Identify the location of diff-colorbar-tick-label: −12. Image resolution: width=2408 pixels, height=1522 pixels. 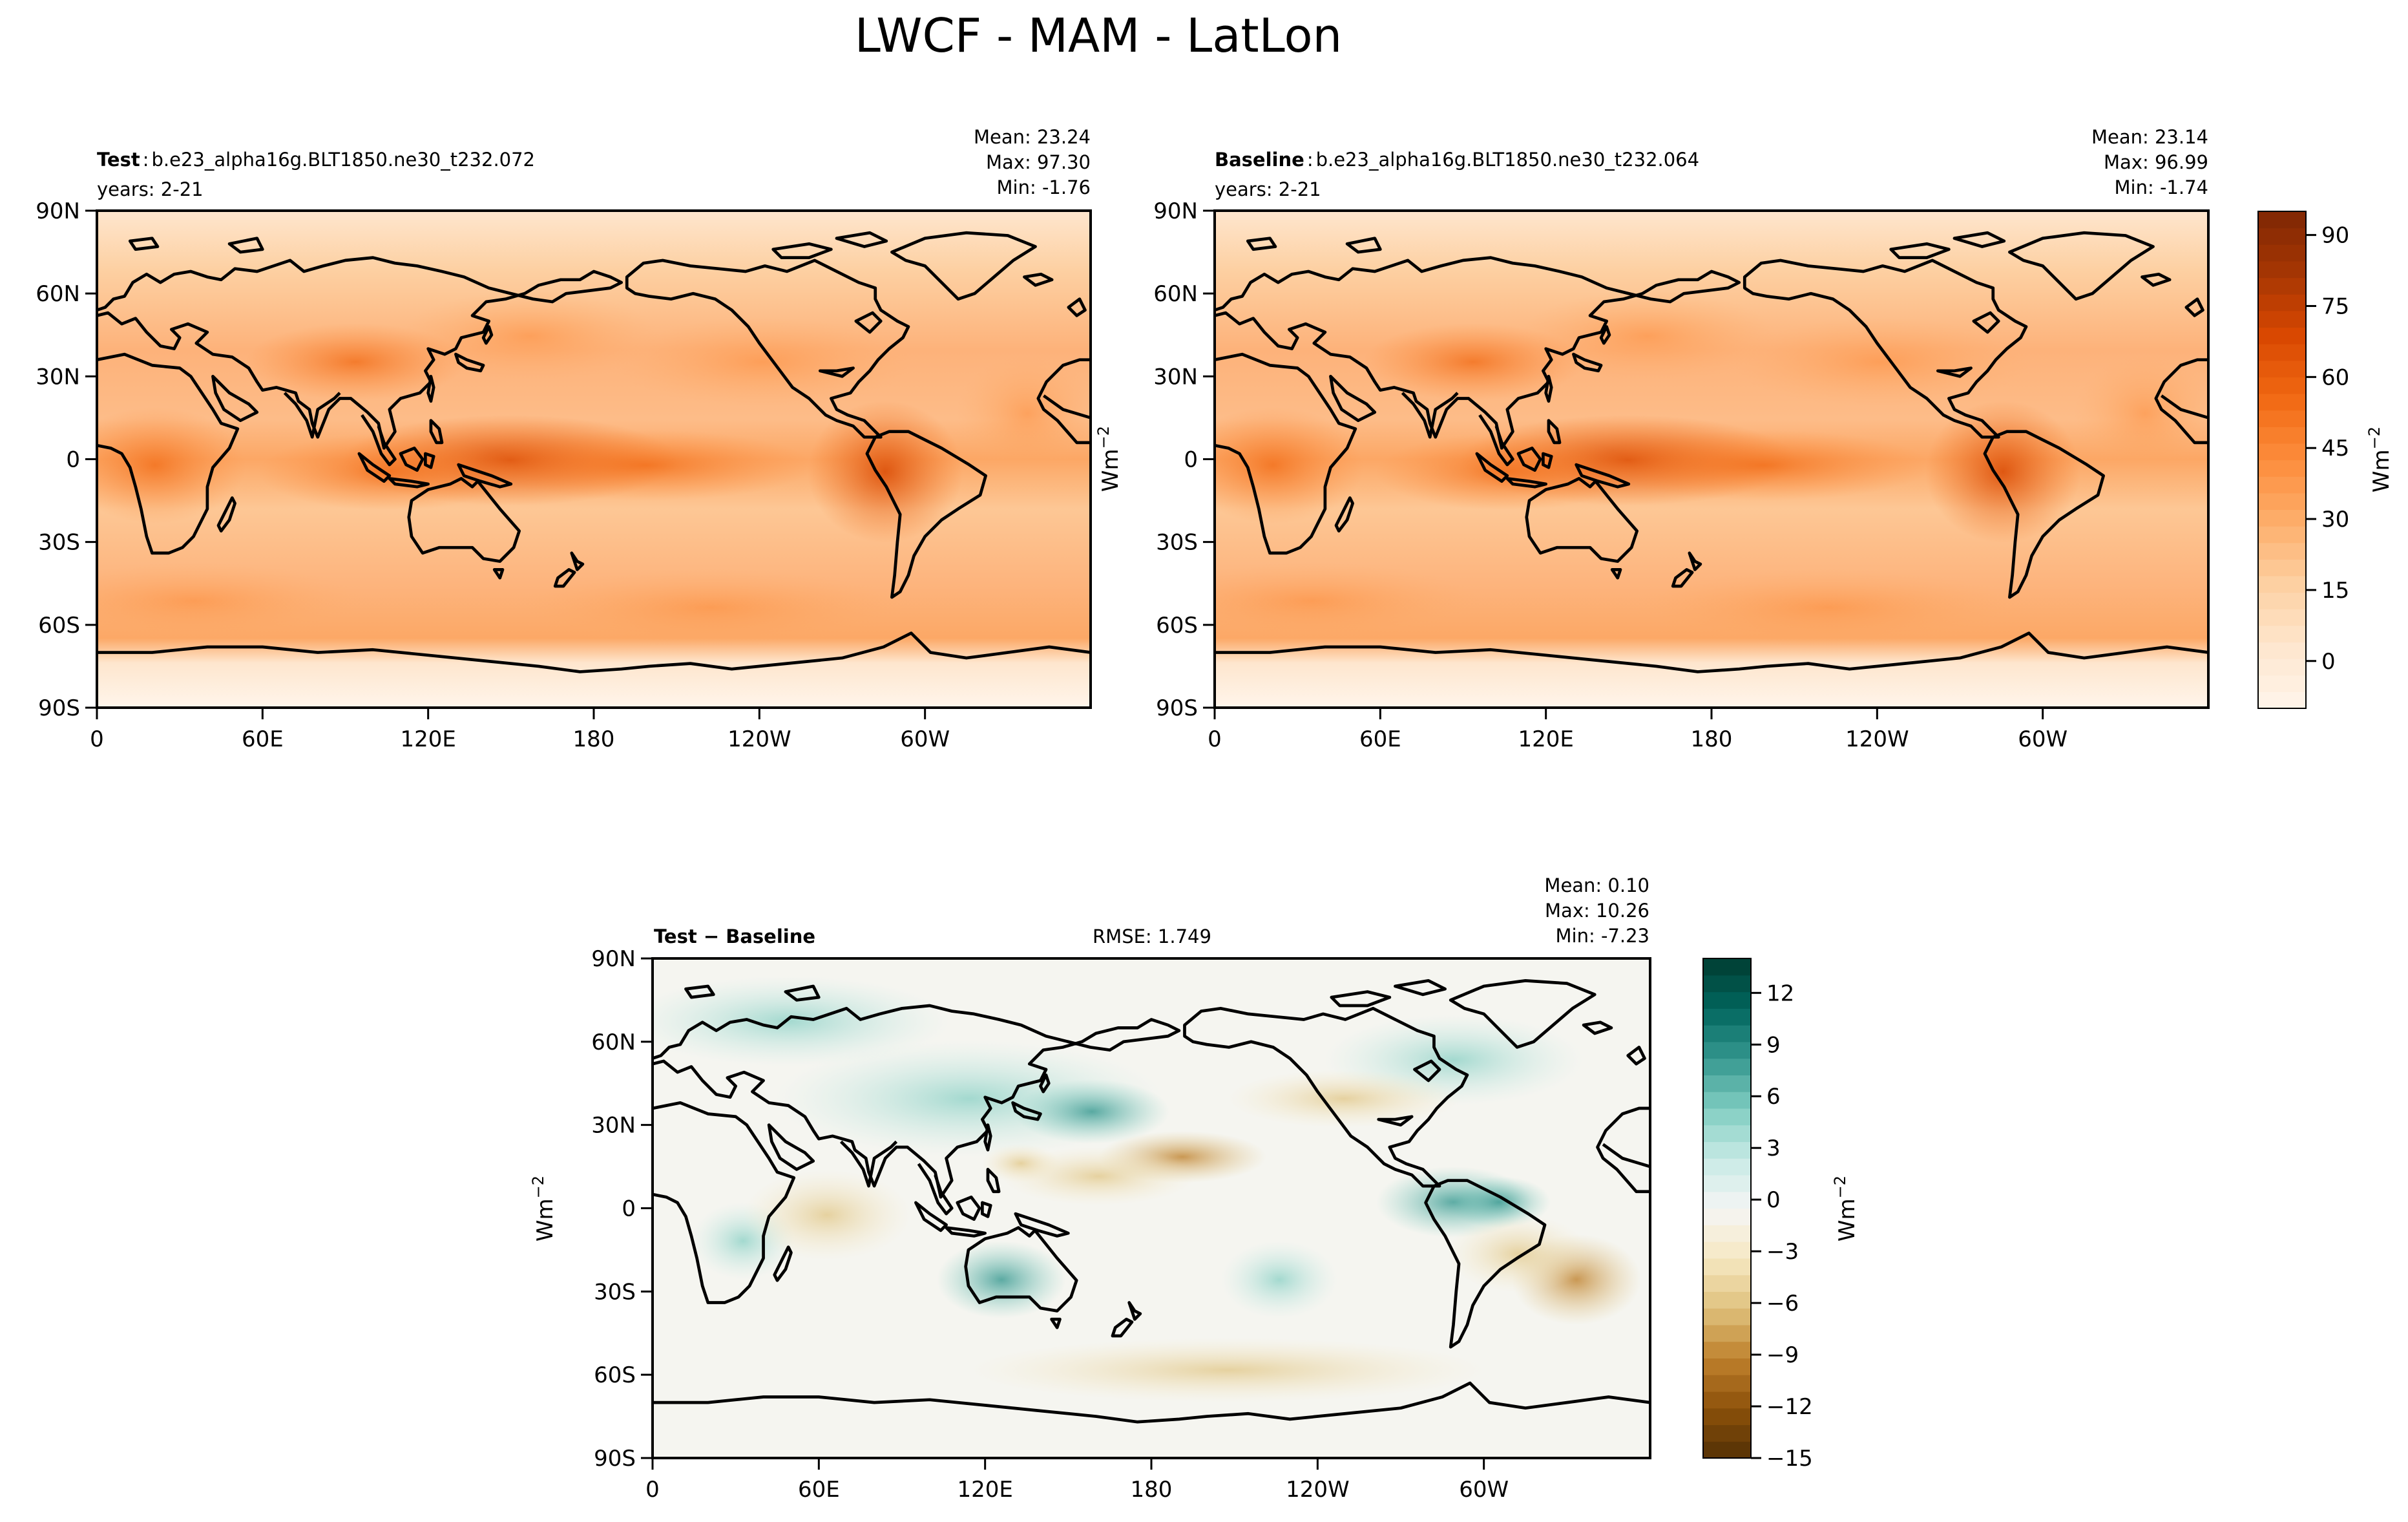
(1790, 1407).